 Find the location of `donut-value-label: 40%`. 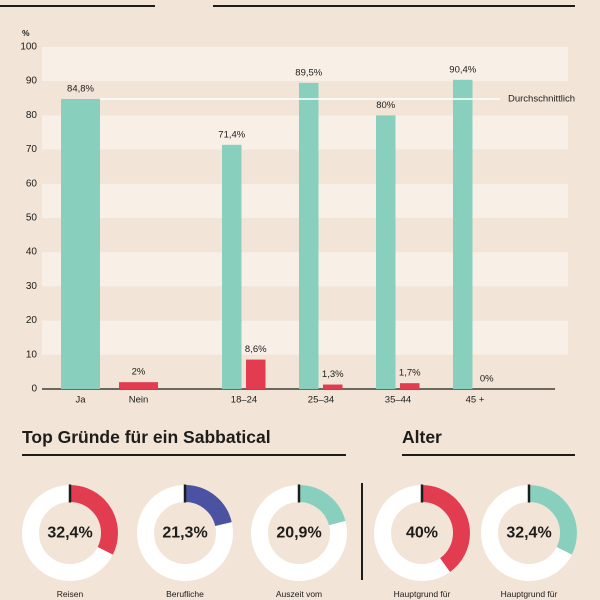

donut-value-label: 40% is located at coordinates (422, 533).